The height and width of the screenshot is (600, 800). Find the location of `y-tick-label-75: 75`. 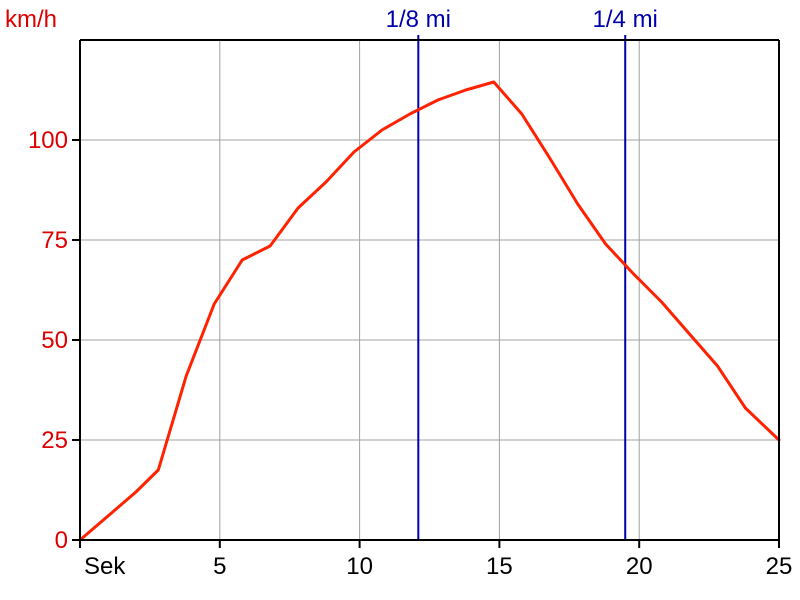

y-tick-label-75: 75 is located at coordinates (54, 240).